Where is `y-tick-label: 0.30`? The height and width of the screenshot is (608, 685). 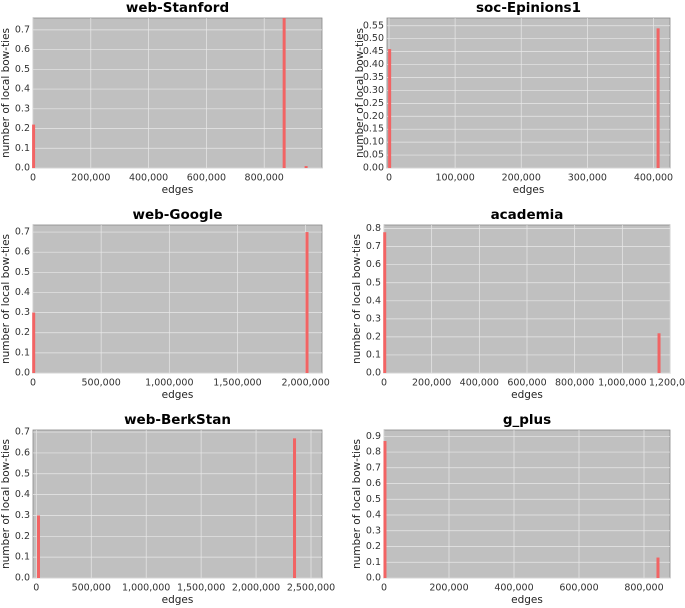 y-tick-label: 0.30 is located at coordinates (373, 90).